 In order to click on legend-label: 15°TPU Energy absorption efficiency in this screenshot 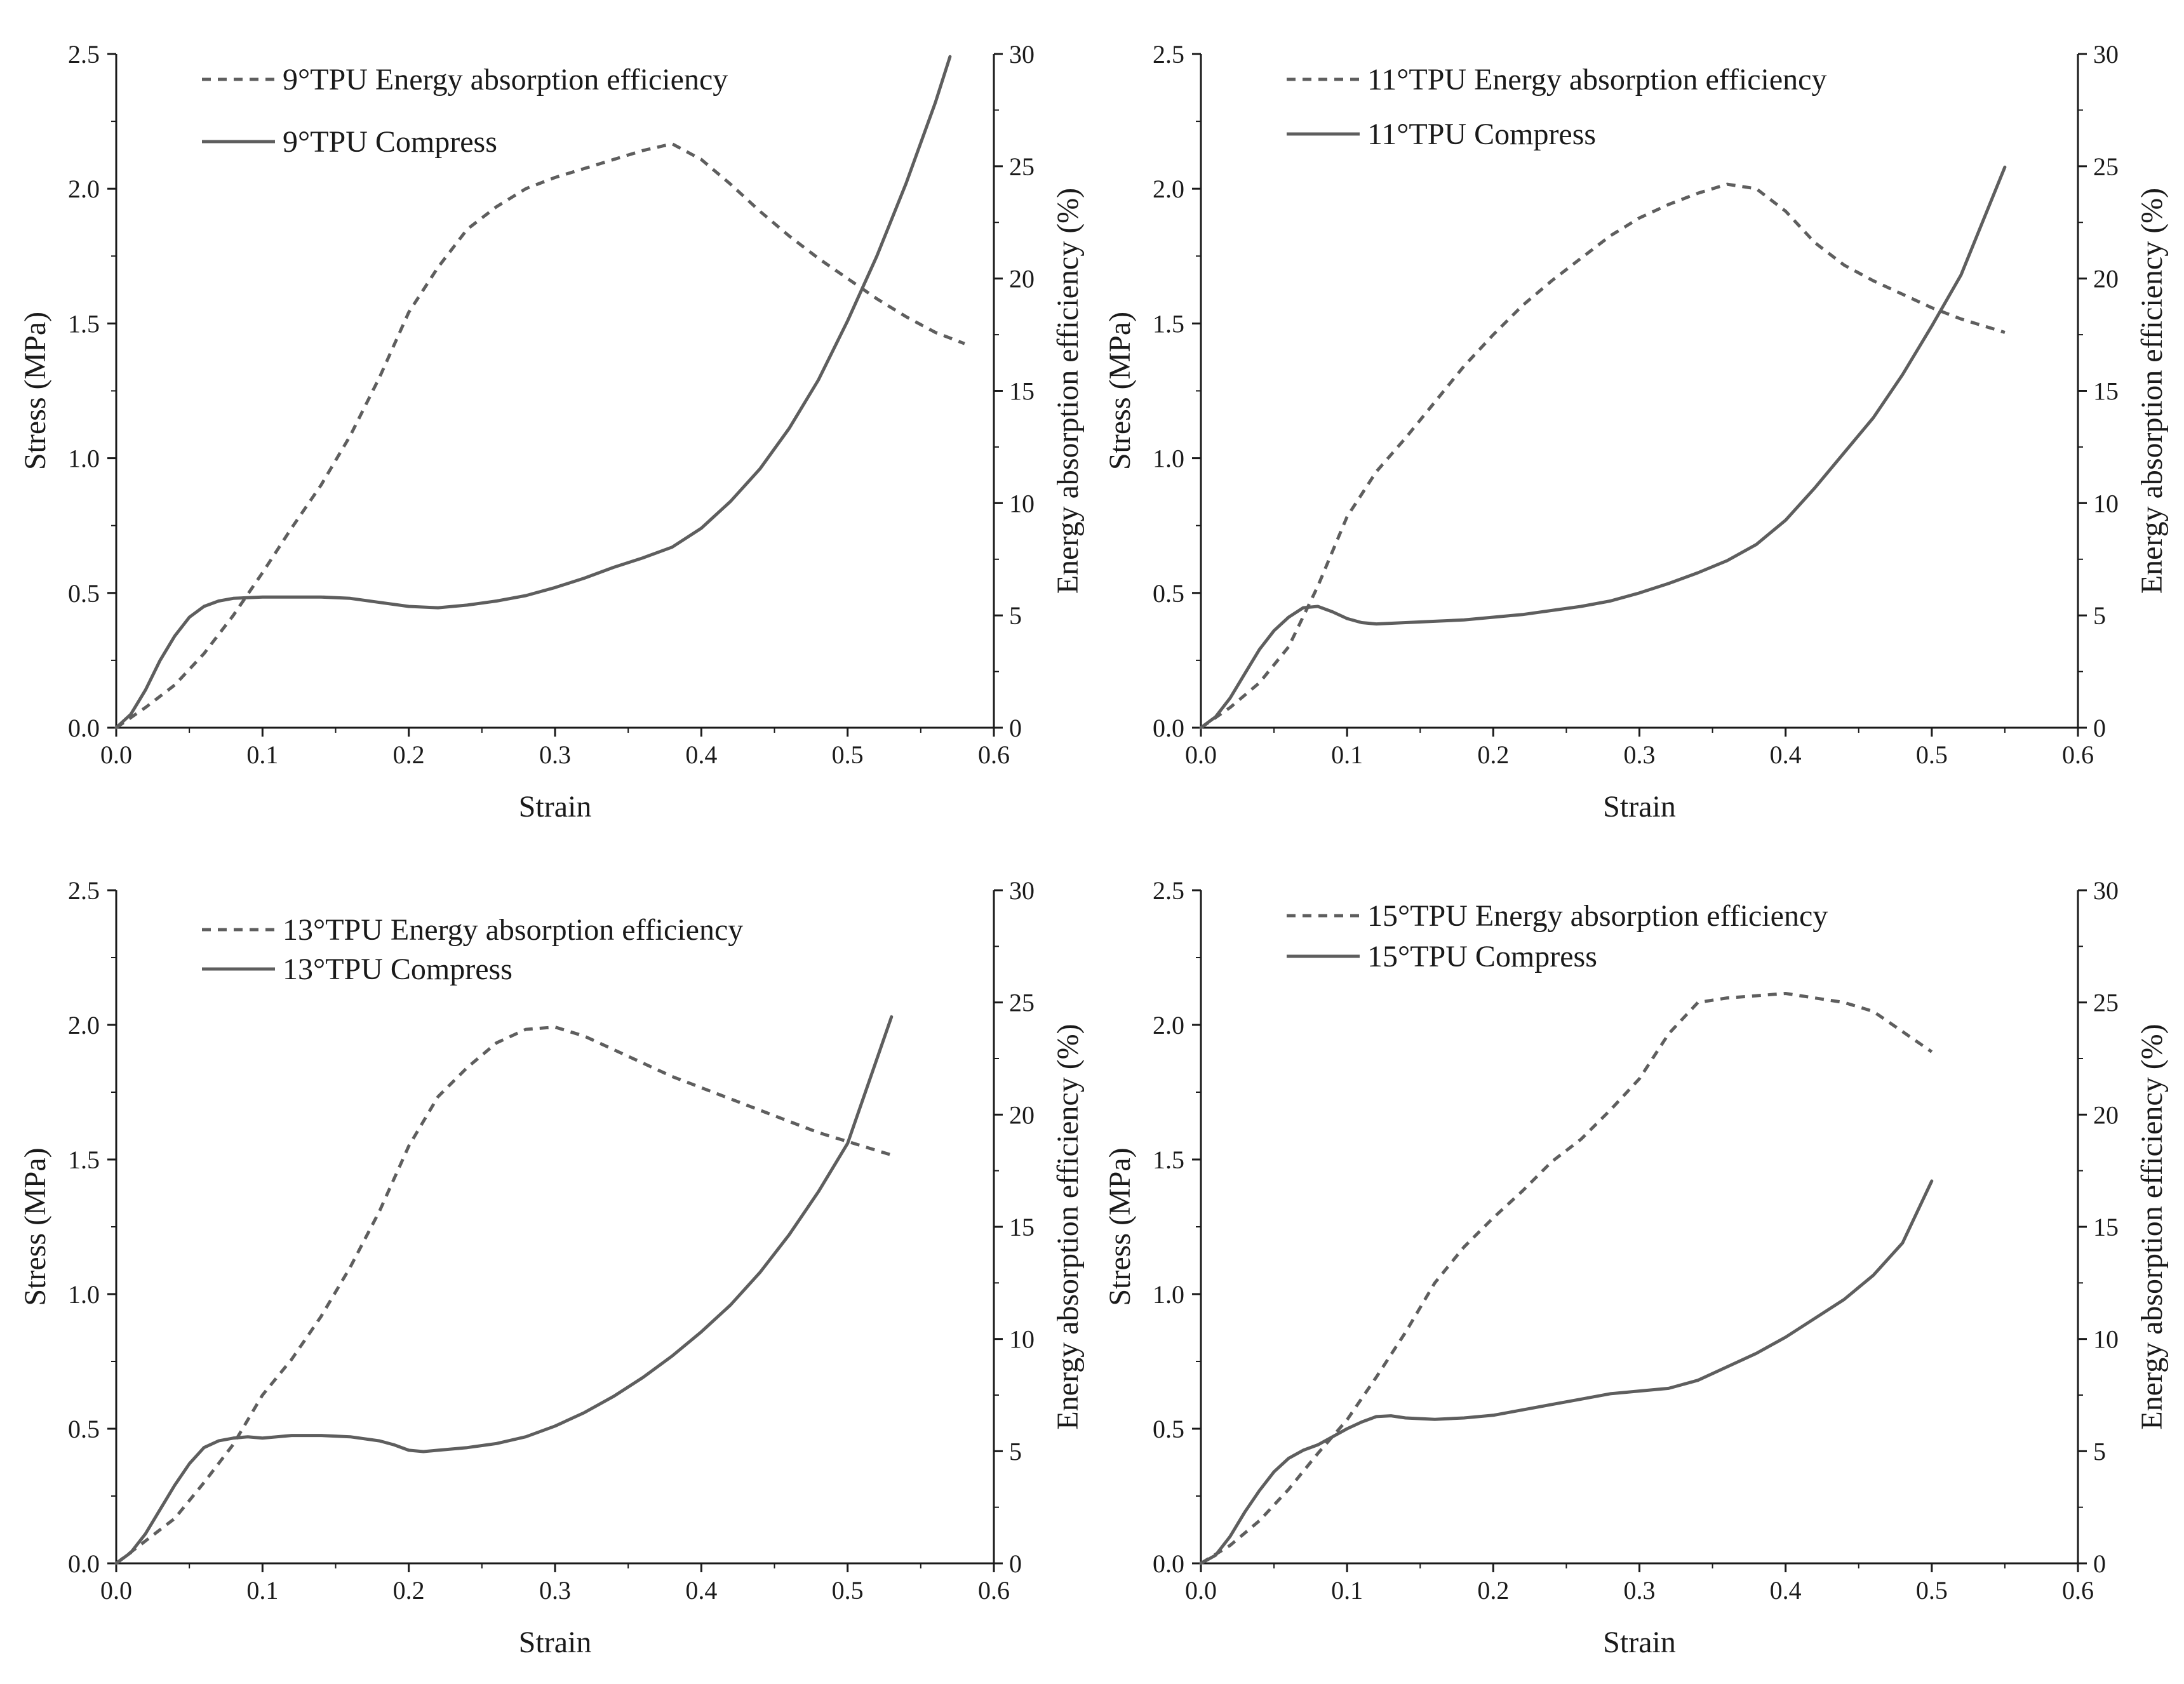, I will do `click(1597, 916)`.